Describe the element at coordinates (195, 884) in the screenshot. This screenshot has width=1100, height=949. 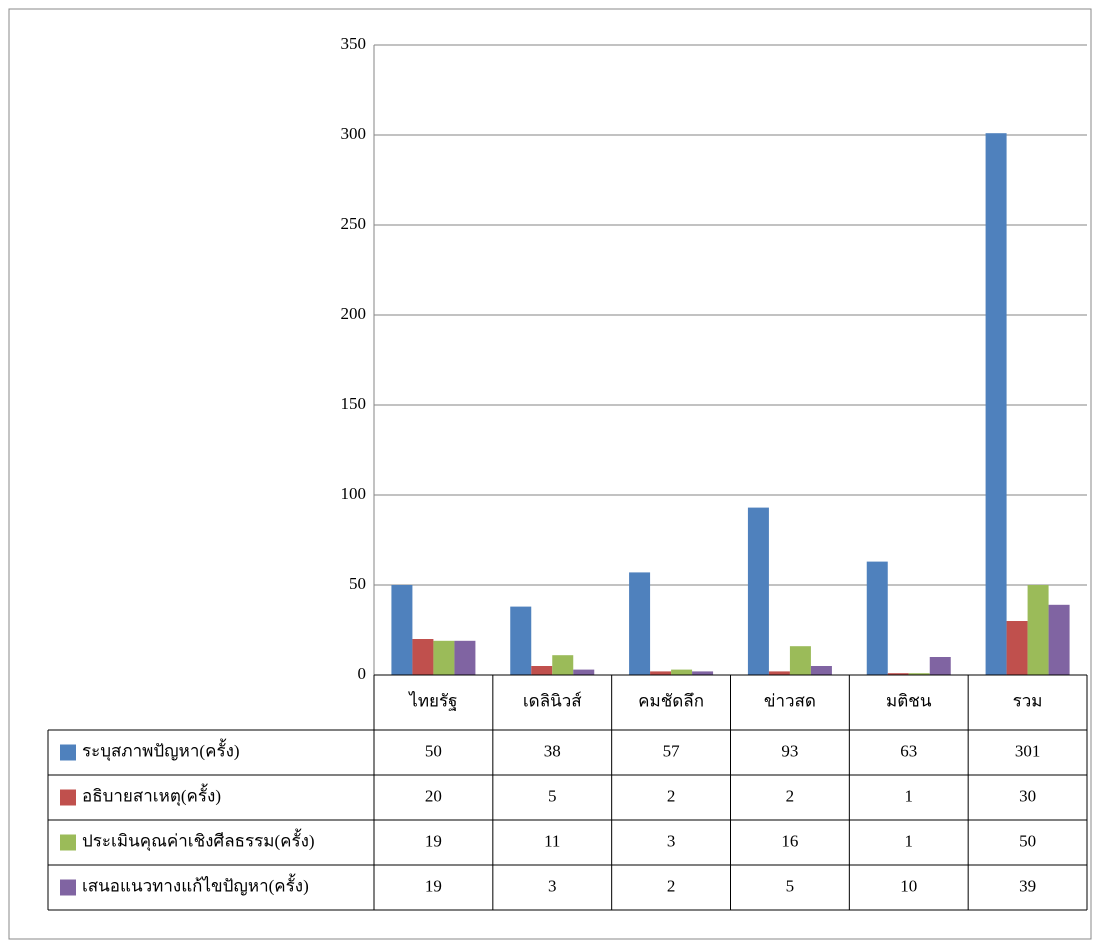
I see `legend-label: เสนอแนวทางแก้ไขปัญหา(ครั้ง)` at that location.